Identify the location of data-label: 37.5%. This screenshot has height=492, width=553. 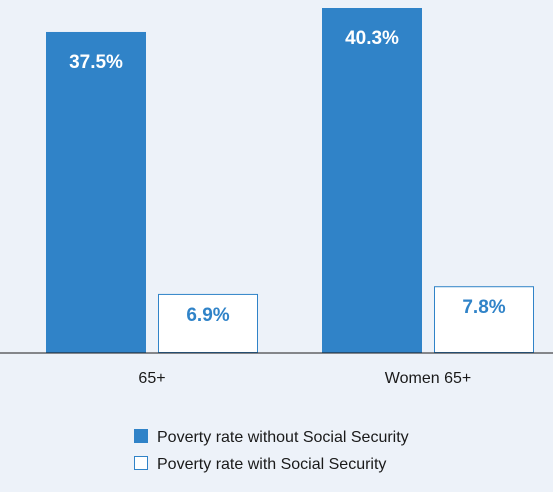
(96, 62).